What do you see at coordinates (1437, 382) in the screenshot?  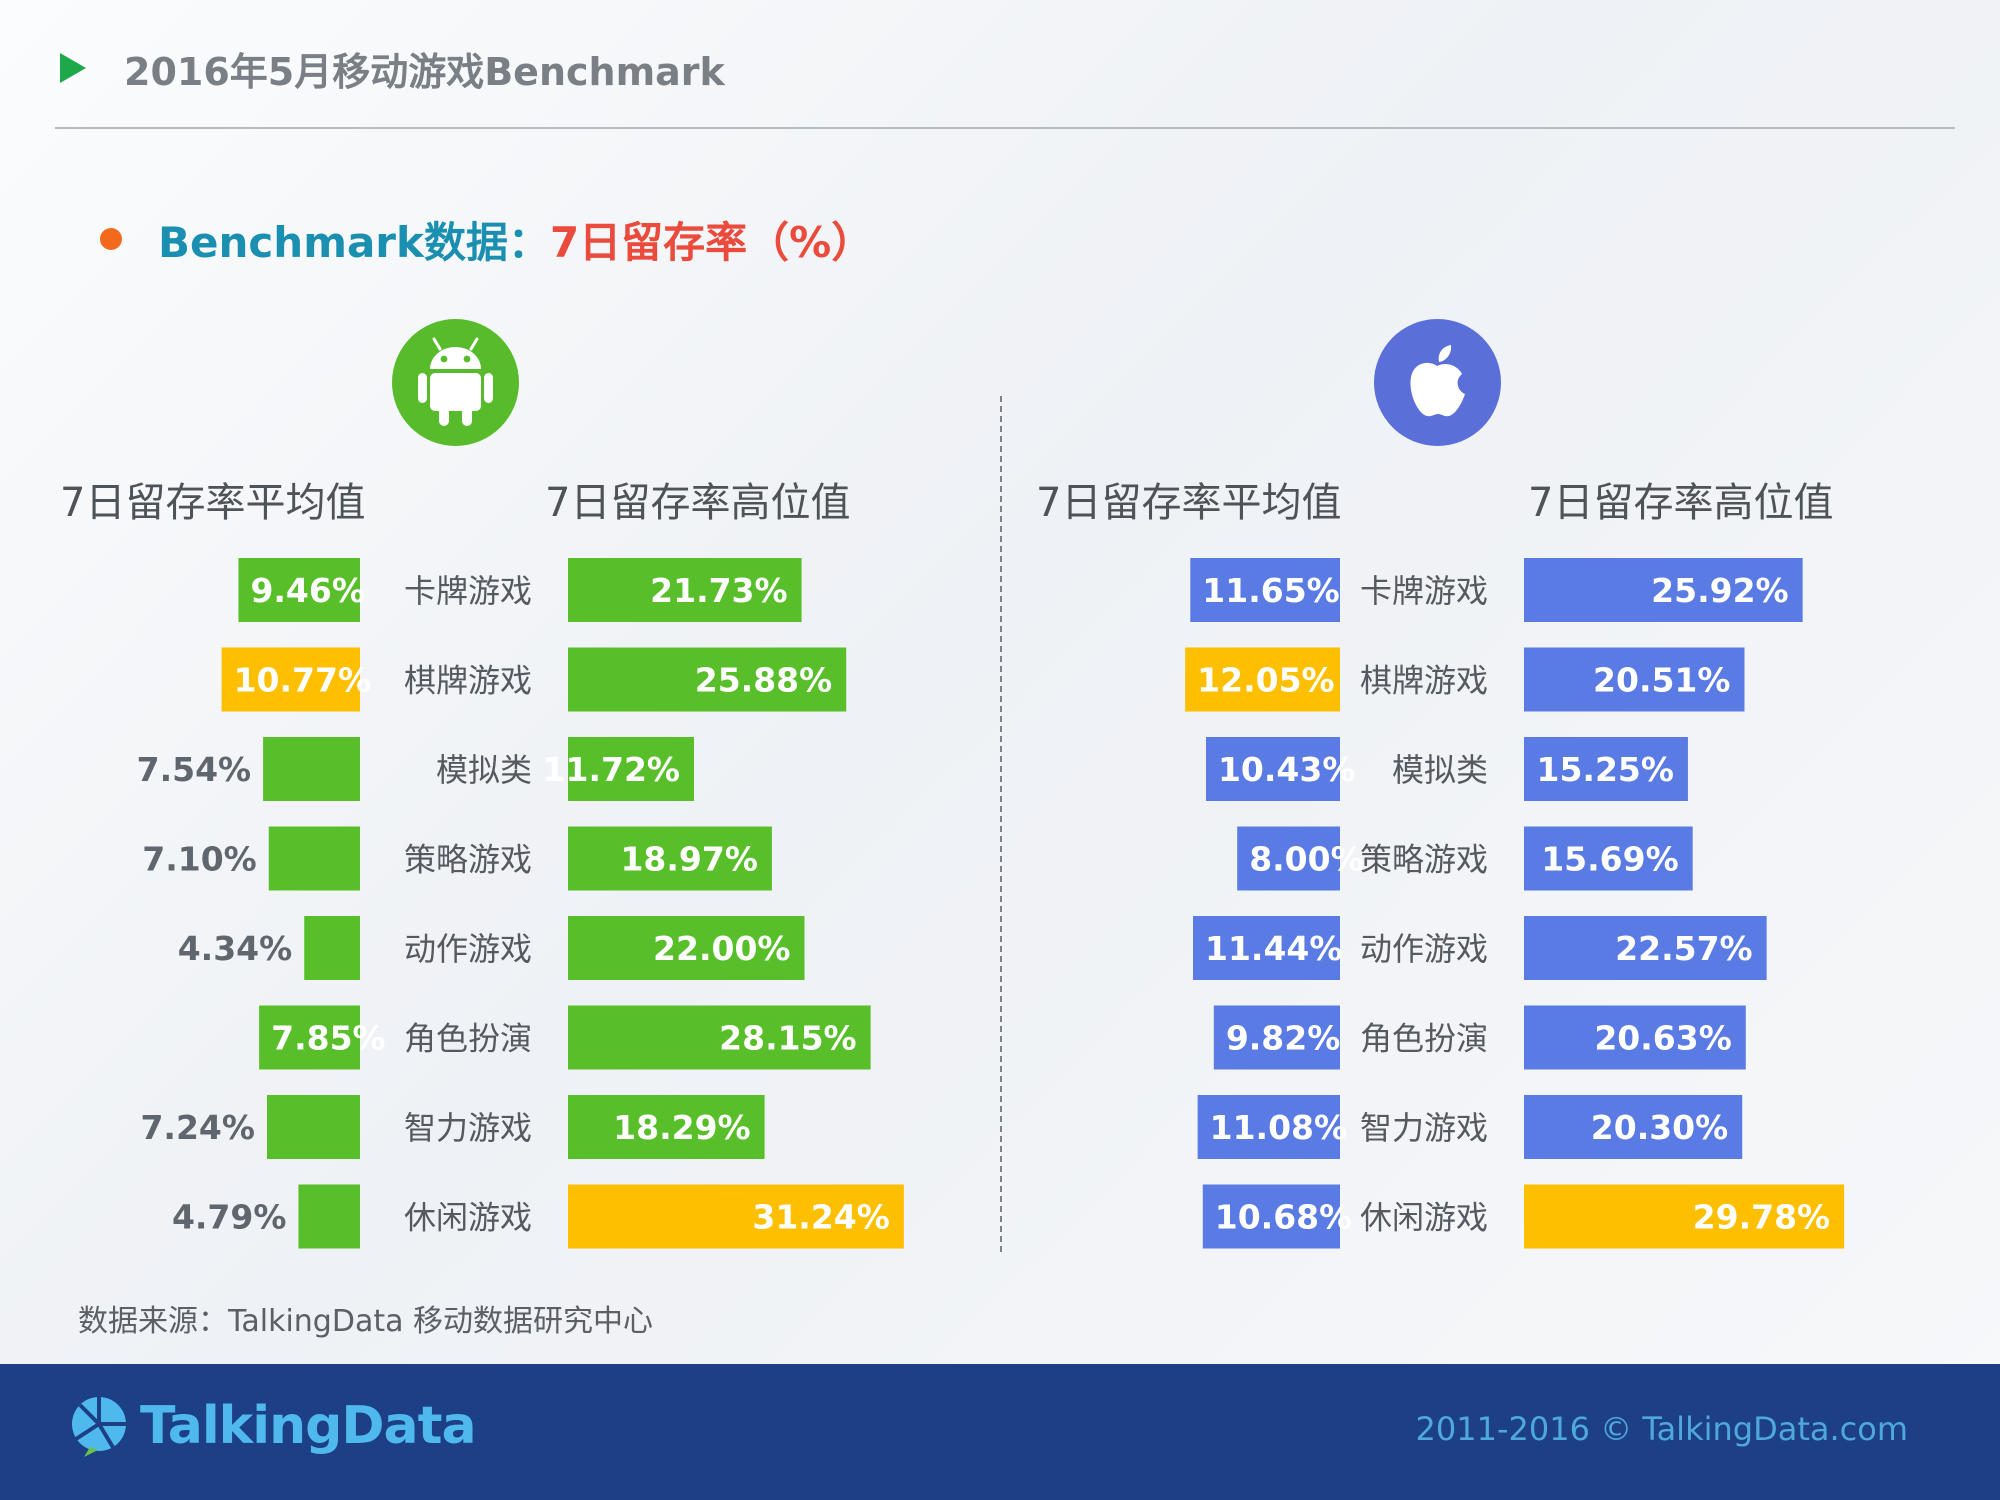 I see `apple-icon` at bounding box center [1437, 382].